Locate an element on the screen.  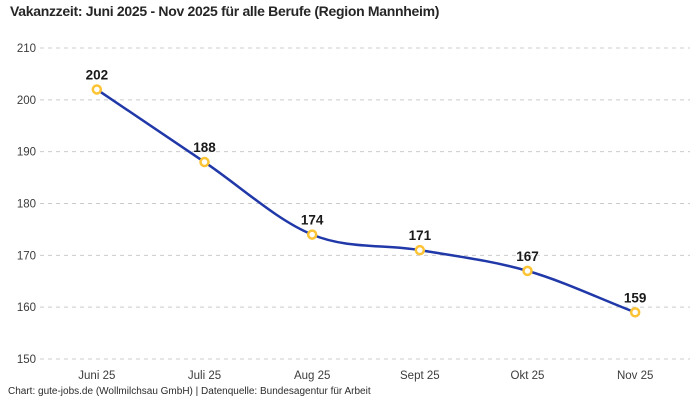
x-axis-tick-label: Nov 25 is located at coordinates (635, 376).